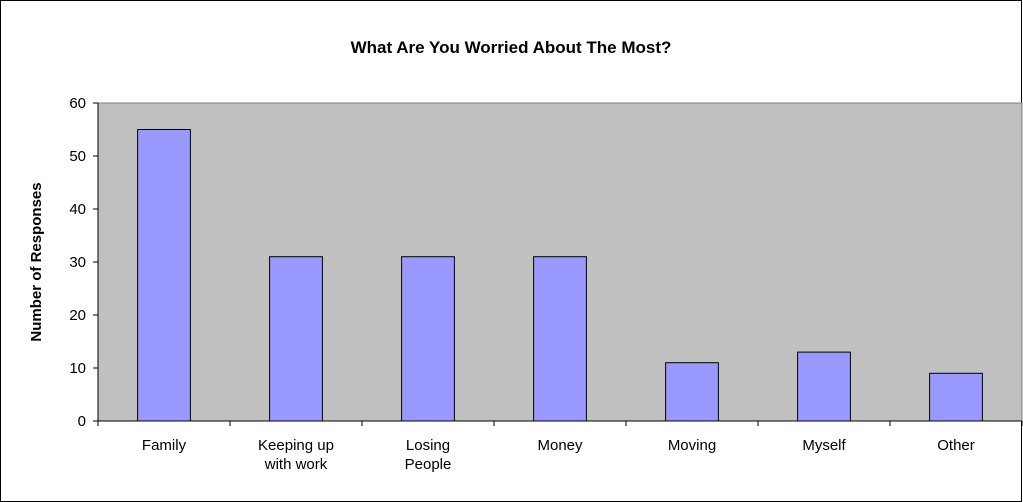 The width and height of the screenshot is (1023, 502). What do you see at coordinates (296, 455) in the screenshot?
I see `x-tick-label: Keeping up with work` at bounding box center [296, 455].